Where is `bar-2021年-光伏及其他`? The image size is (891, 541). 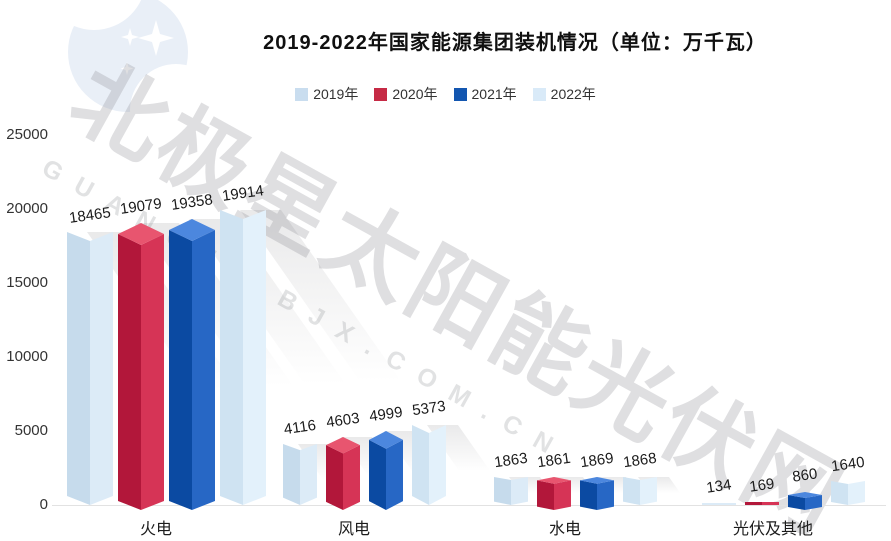 bar-2021年-光伏及其他 is located at coordinates (804, 501).